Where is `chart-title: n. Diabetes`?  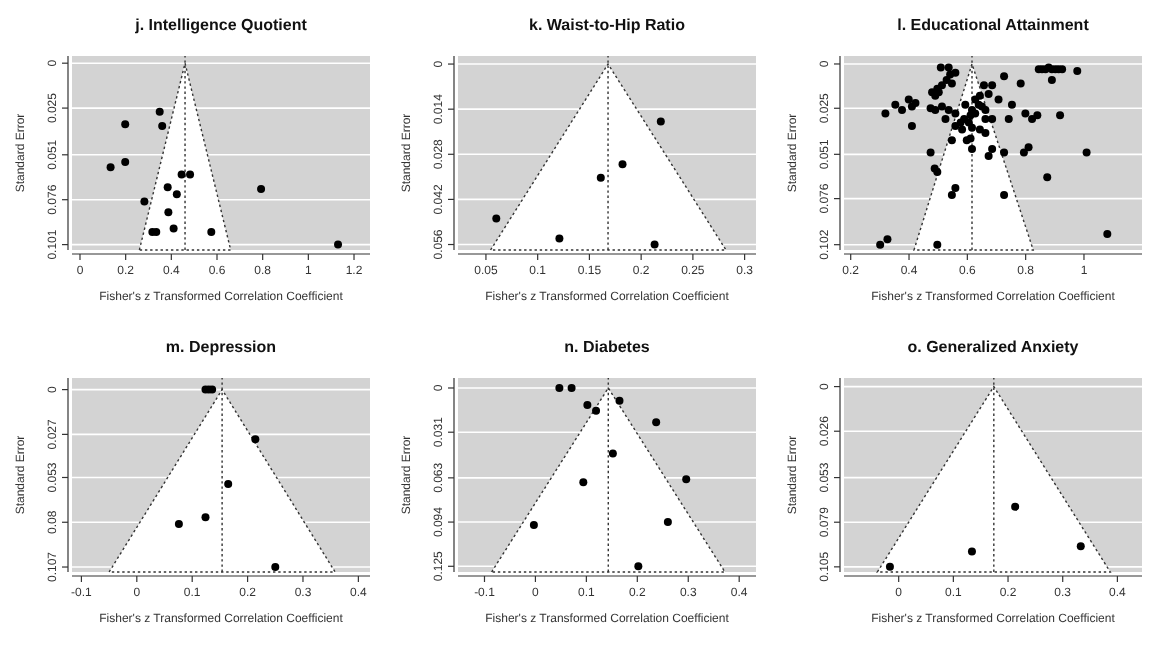
chart-title: n. Diabetes is located at coordinates (607, 347).